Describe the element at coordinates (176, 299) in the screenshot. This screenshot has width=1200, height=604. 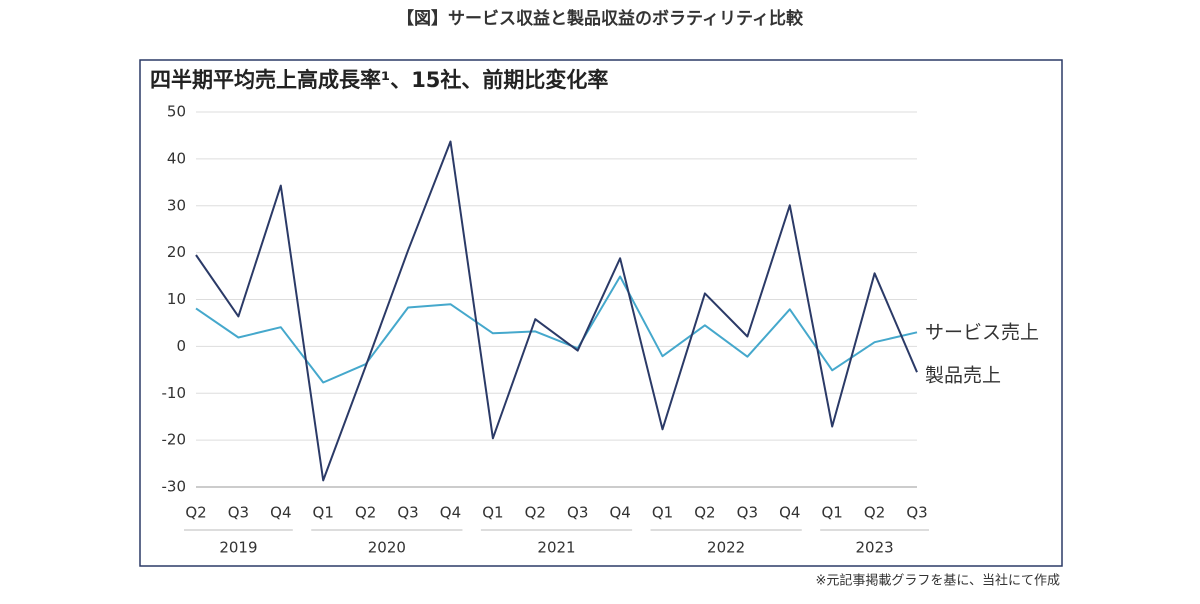
I see `y-tick-label: 10` at that location.